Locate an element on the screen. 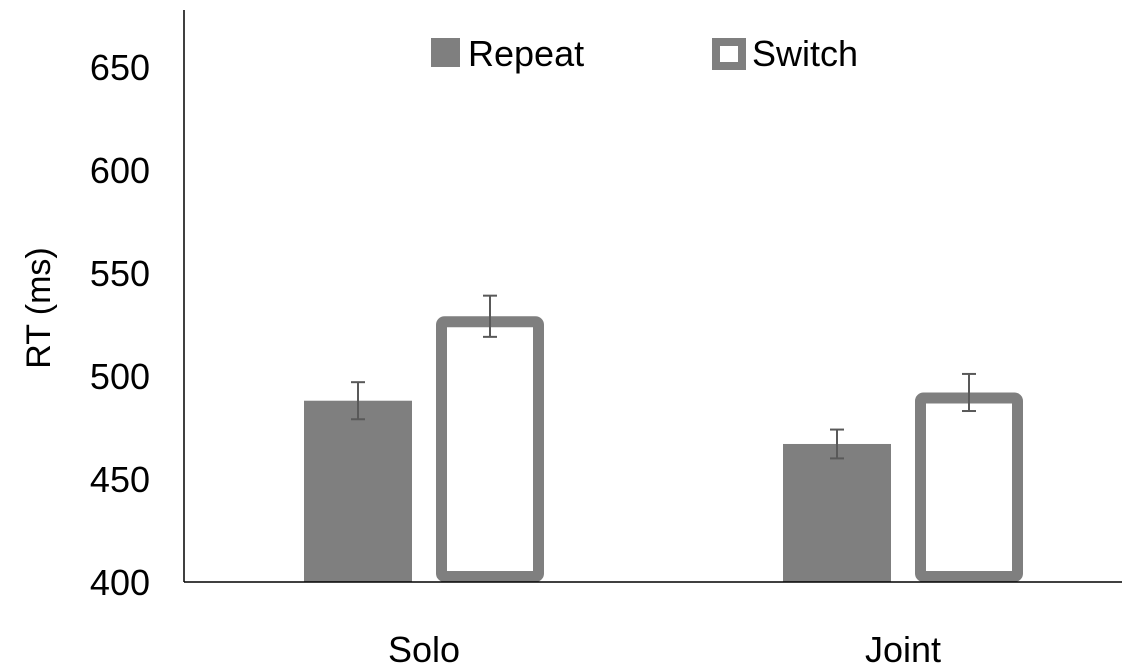 The width and height of the screenshot is (1134, 670). error-bar-switch-joint is located at coordinates (969, 392).